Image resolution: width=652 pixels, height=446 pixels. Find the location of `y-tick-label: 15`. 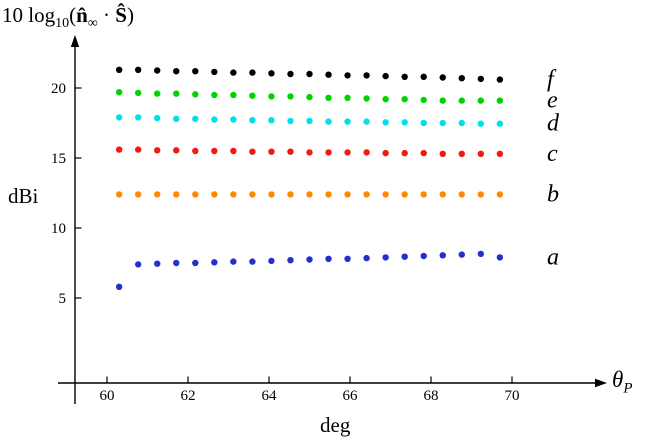

y-tick-label: 15 is located at coordinates (58, 159).